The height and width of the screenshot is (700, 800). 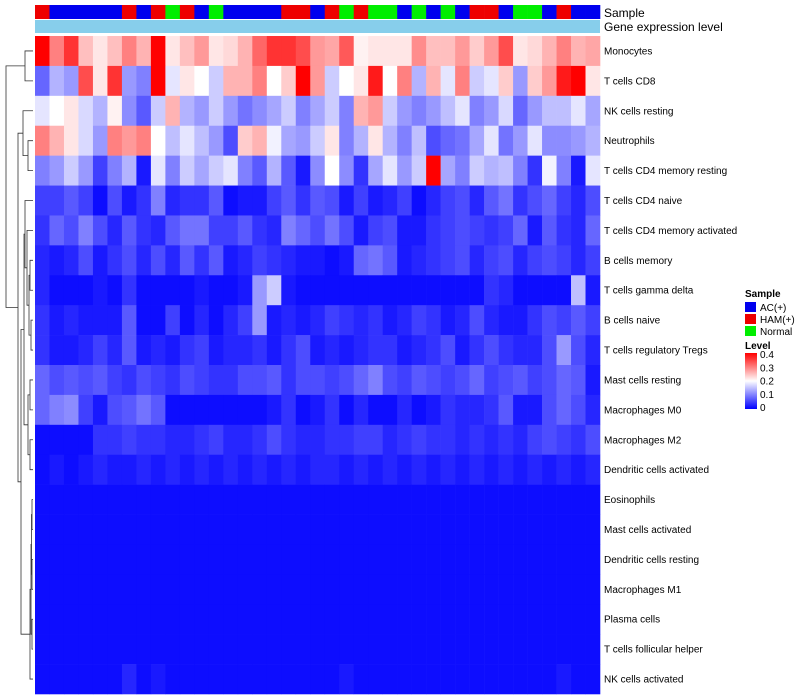 What do you see at coordinates (670, 231) in the screenshot?
I see `row-label: T cells CD4 memory activated` at bounding box center [670, 231].